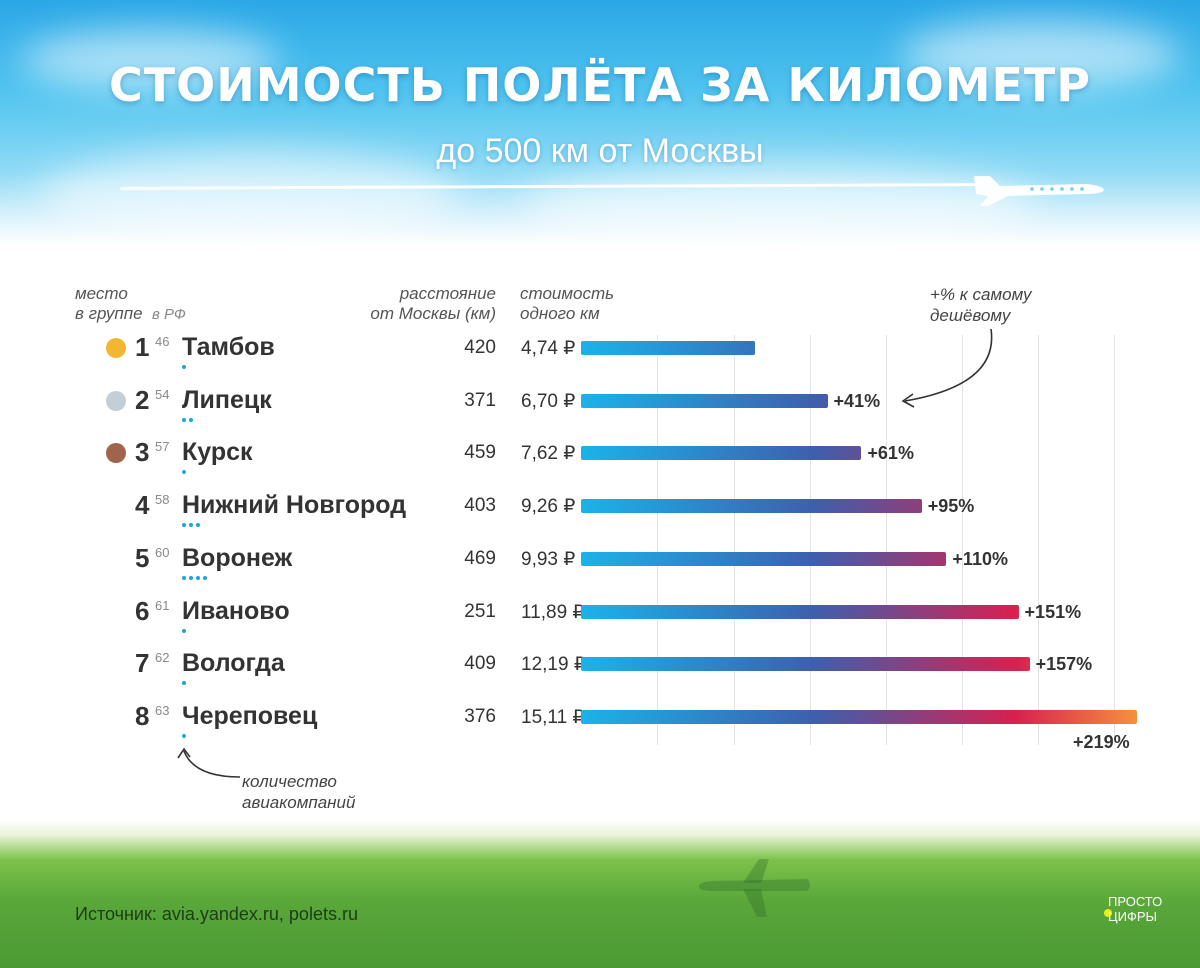  What do you see at coordinates (480, 400) in the screenshot?
I see `distance-value: 371` at bounding box center [480, 400].